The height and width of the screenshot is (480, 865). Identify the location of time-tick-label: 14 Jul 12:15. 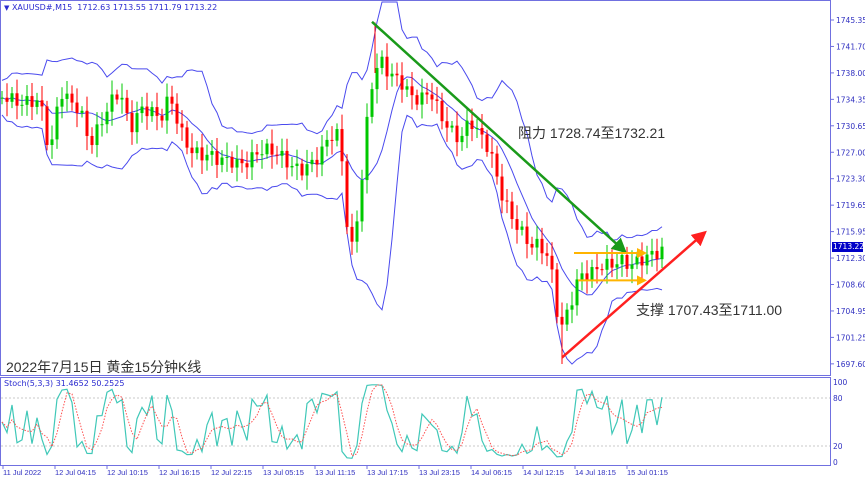
(543, 472).